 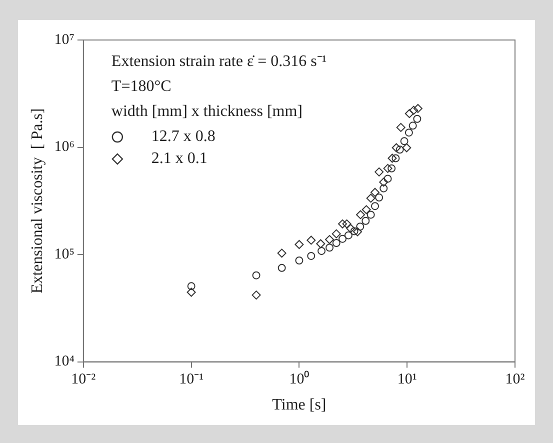 I want to click on y-tick-label: 10⁶, so click(x=64, y=147).